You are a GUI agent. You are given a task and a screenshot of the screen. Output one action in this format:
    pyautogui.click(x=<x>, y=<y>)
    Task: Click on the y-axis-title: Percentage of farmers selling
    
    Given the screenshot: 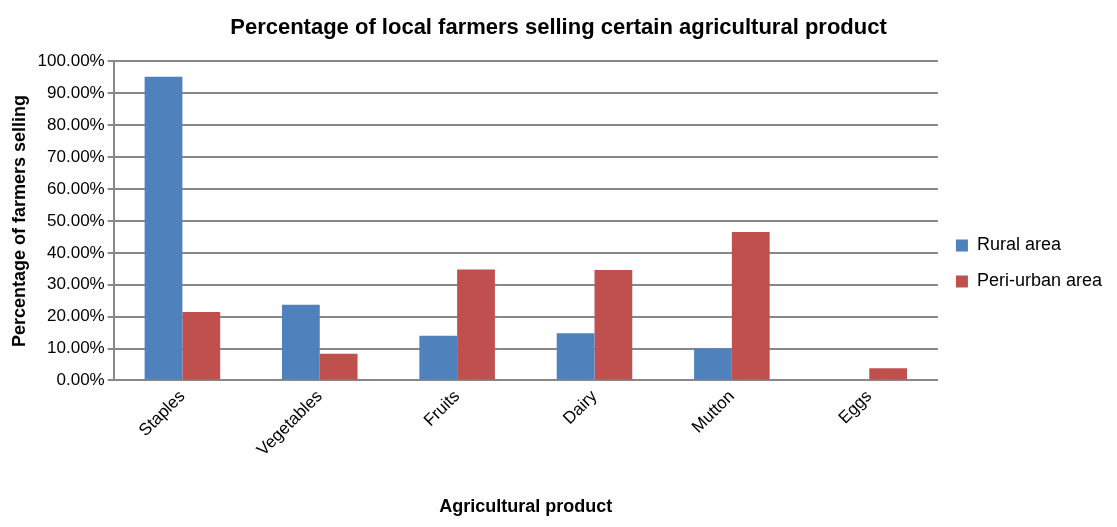 What is the action you would take?
    pyautogui.click(x=18, y=220)
    